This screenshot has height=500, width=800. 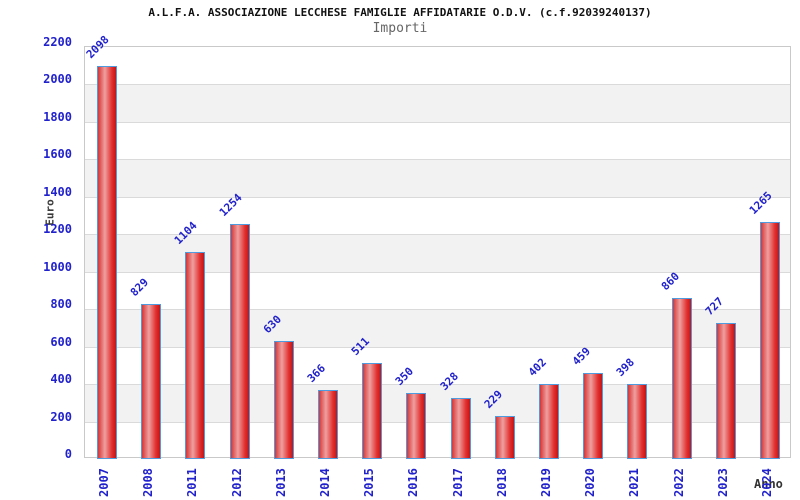 What do you see at coordinates (61, 416) in the screenshot?
I see `y-tick-label: 200` at bounding box center [61, 416].